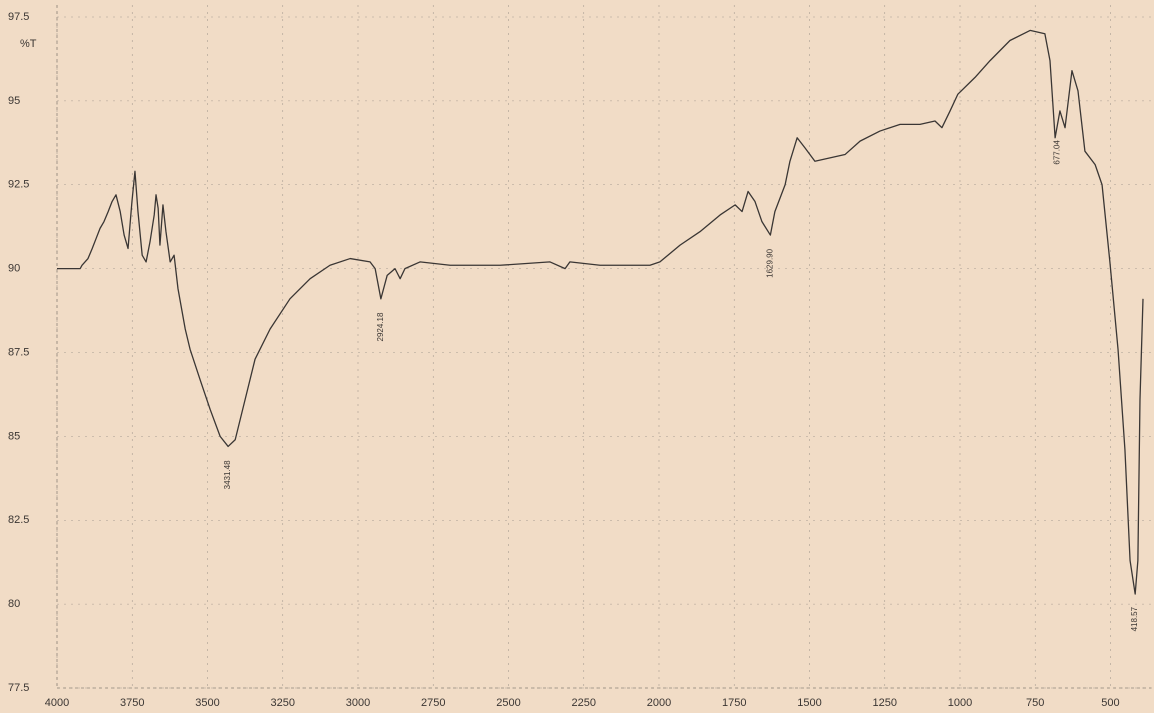 This screenshot has height=713, width=1154. Describe the element at coordinates (809, 703) in the screenshot. I see `x-tick-label: 1500` at that location.